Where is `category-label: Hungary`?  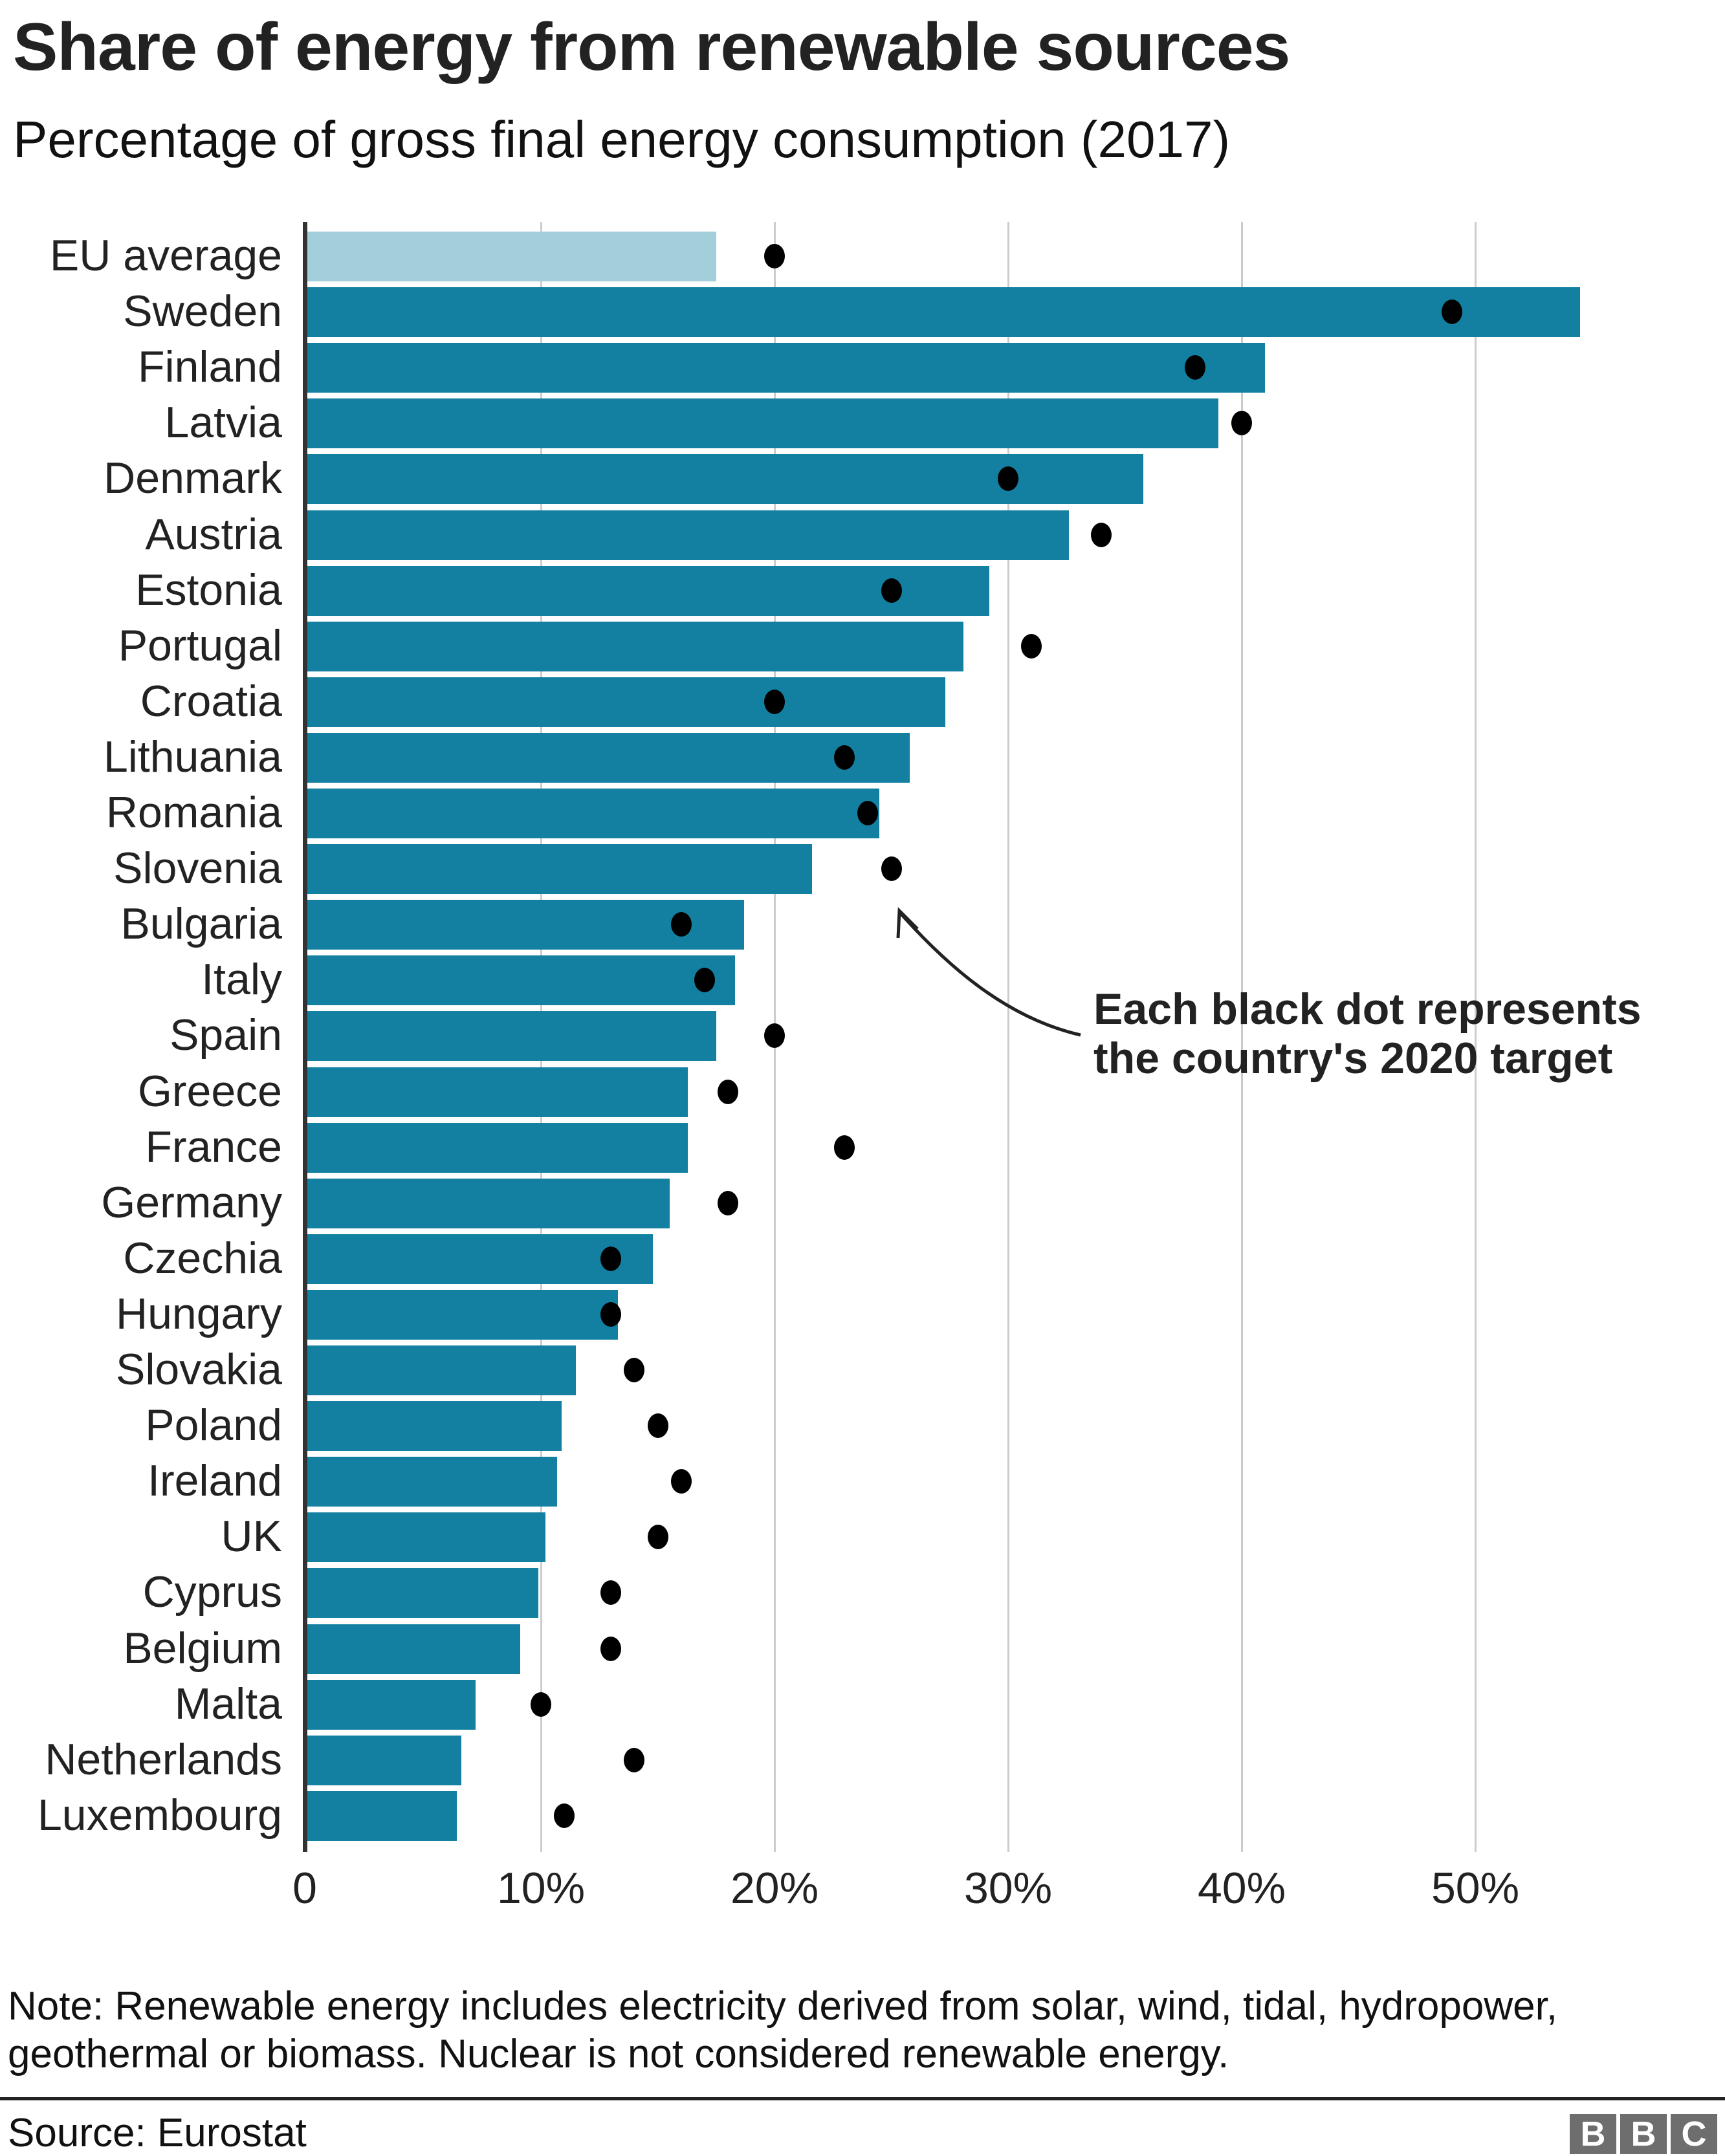 category-label: Hungary is located at coordinates (198, 1313).